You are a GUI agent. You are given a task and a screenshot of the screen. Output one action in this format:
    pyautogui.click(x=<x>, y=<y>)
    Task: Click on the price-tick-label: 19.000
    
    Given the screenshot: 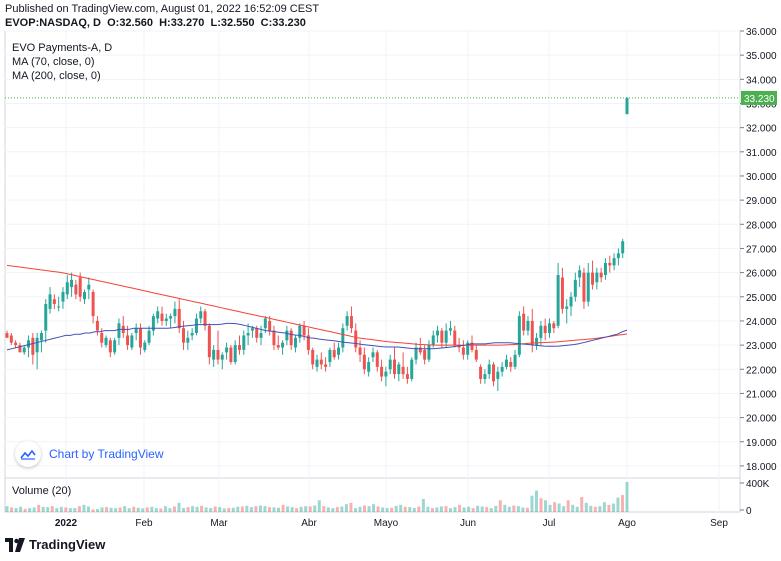 What is the action you would take?
    pyautogui.click(x=761, y=443)
    